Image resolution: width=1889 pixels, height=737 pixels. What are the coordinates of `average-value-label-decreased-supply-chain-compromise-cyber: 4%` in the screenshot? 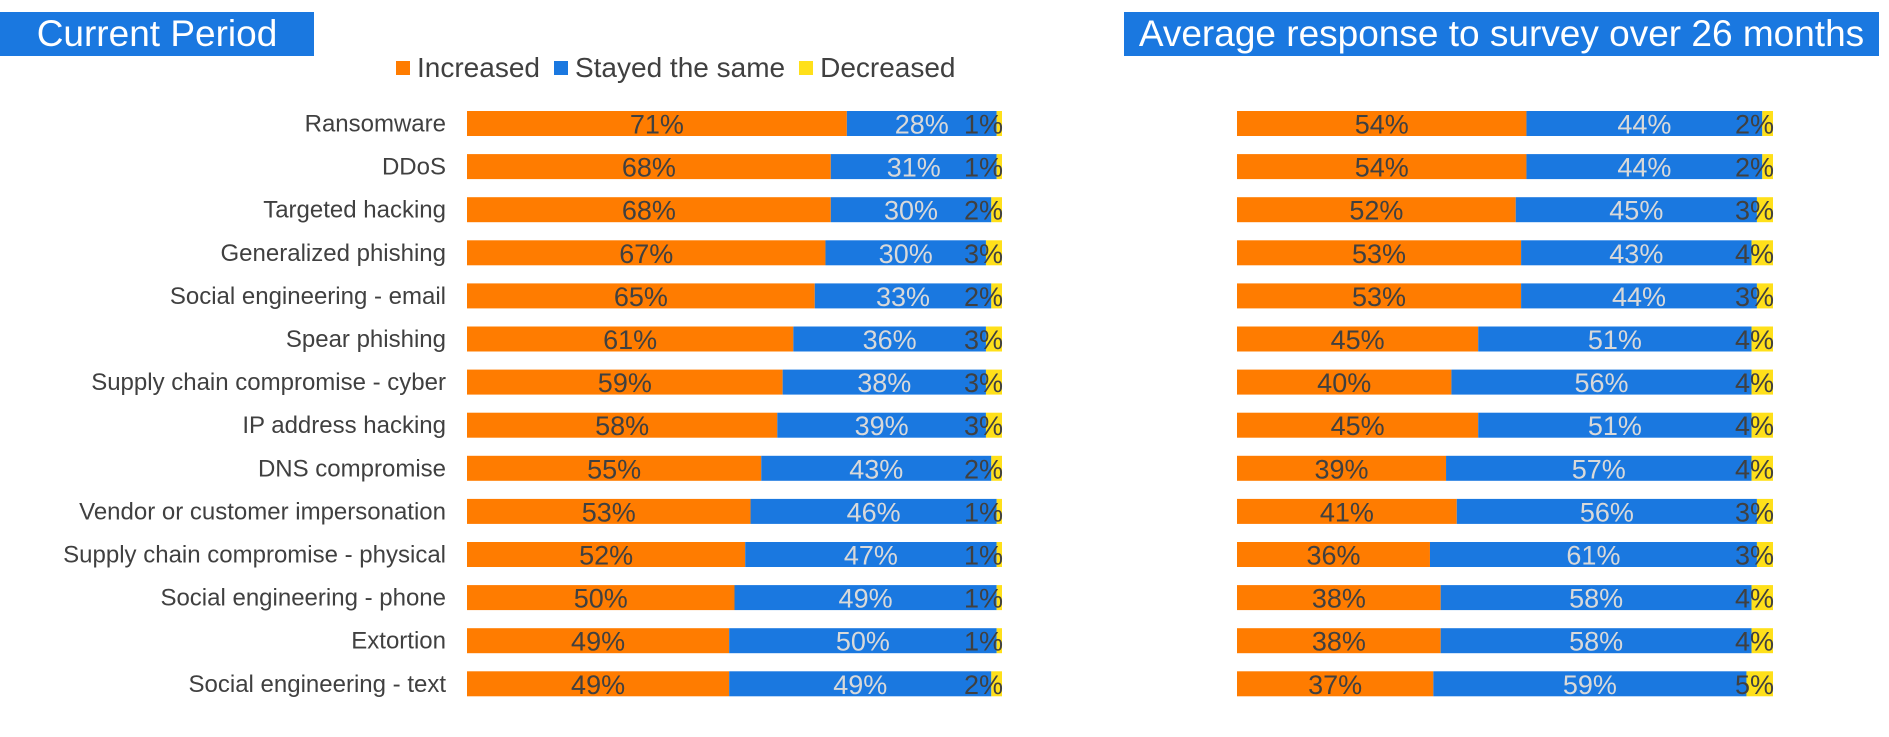 It's located at (1754, 383).